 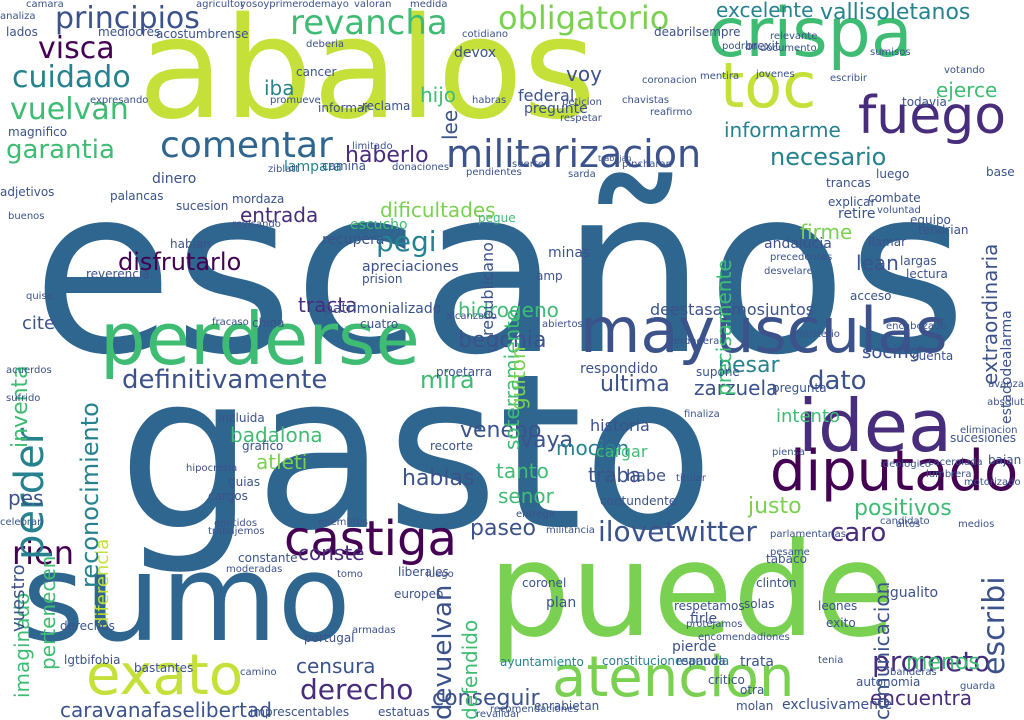 I want to click on cloud-word: todavia, so click(x=924, y=102).